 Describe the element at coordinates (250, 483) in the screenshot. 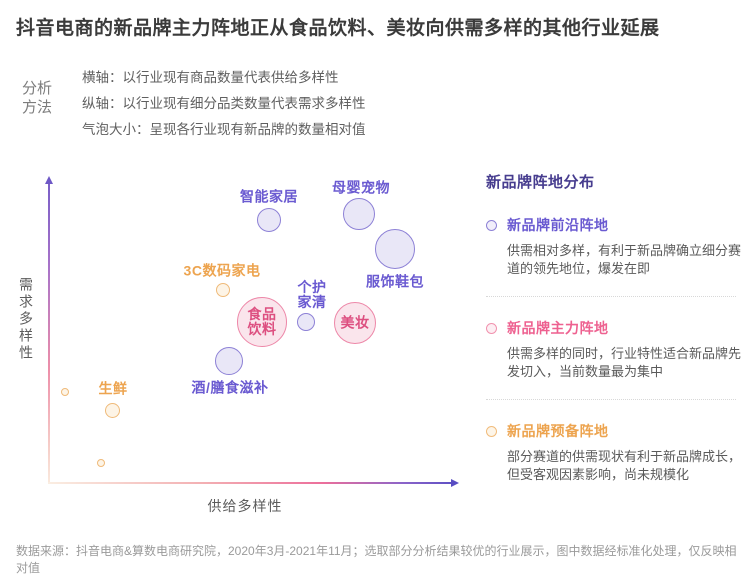

I see `x-axis-line` at that location.